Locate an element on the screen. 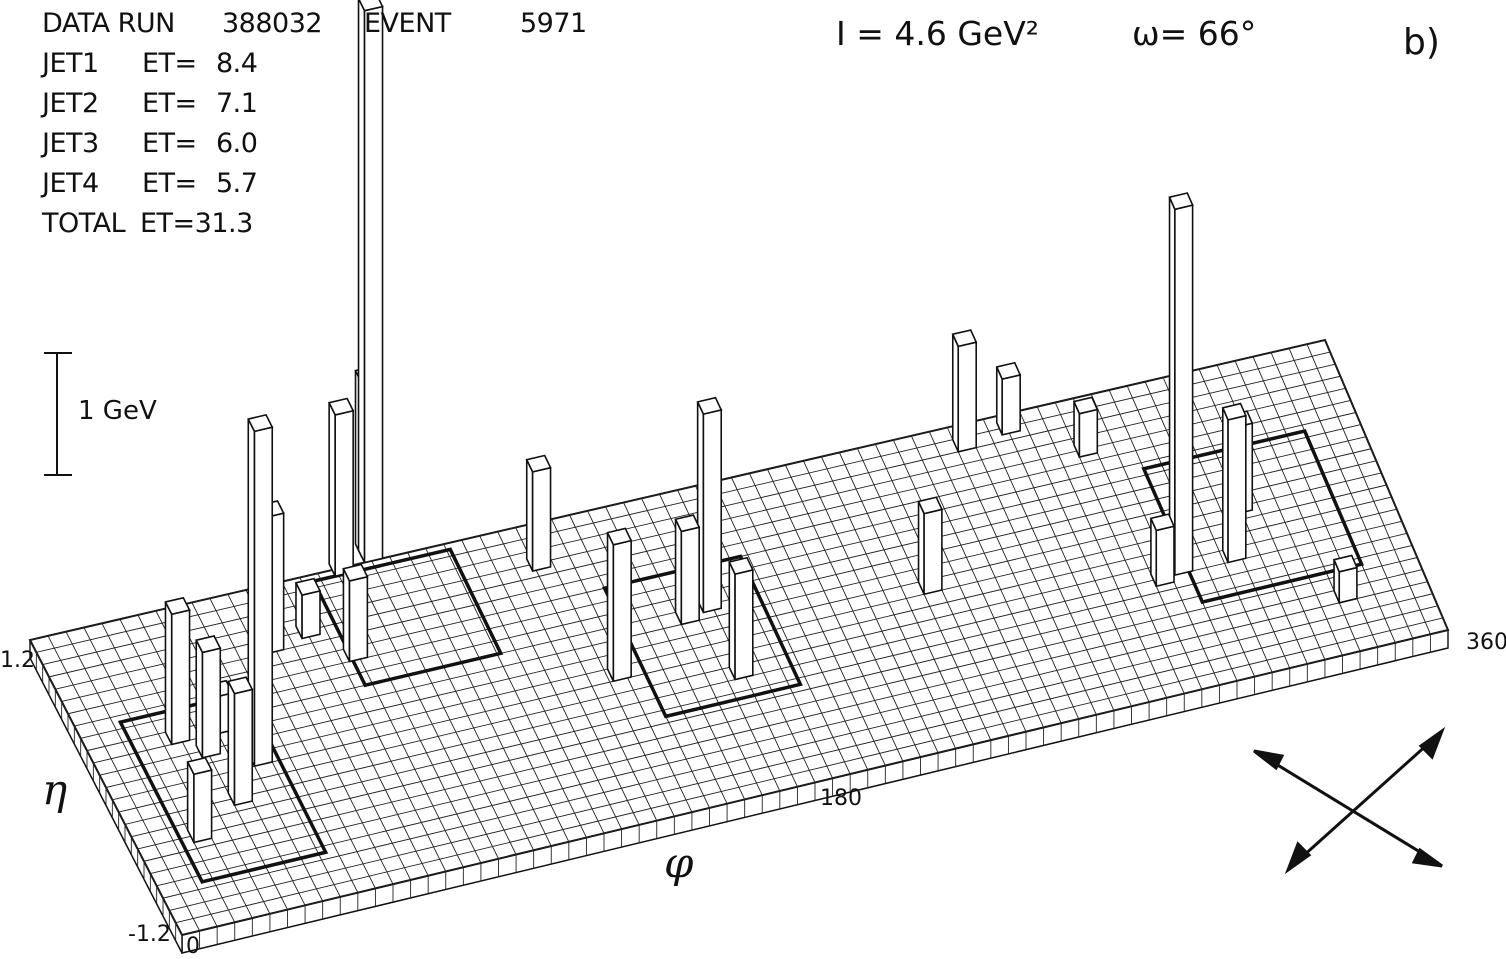 This screenshot has height=959, width=1506. eta-min-label: -1.2 is located at coordinates (149, 934).